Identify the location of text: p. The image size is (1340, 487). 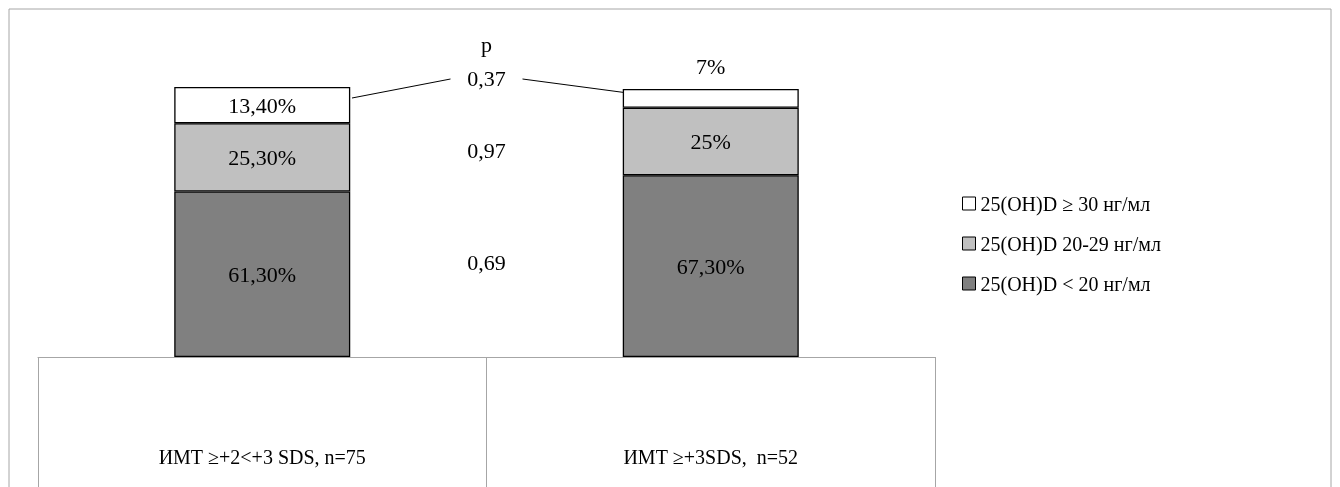
(486, 44).